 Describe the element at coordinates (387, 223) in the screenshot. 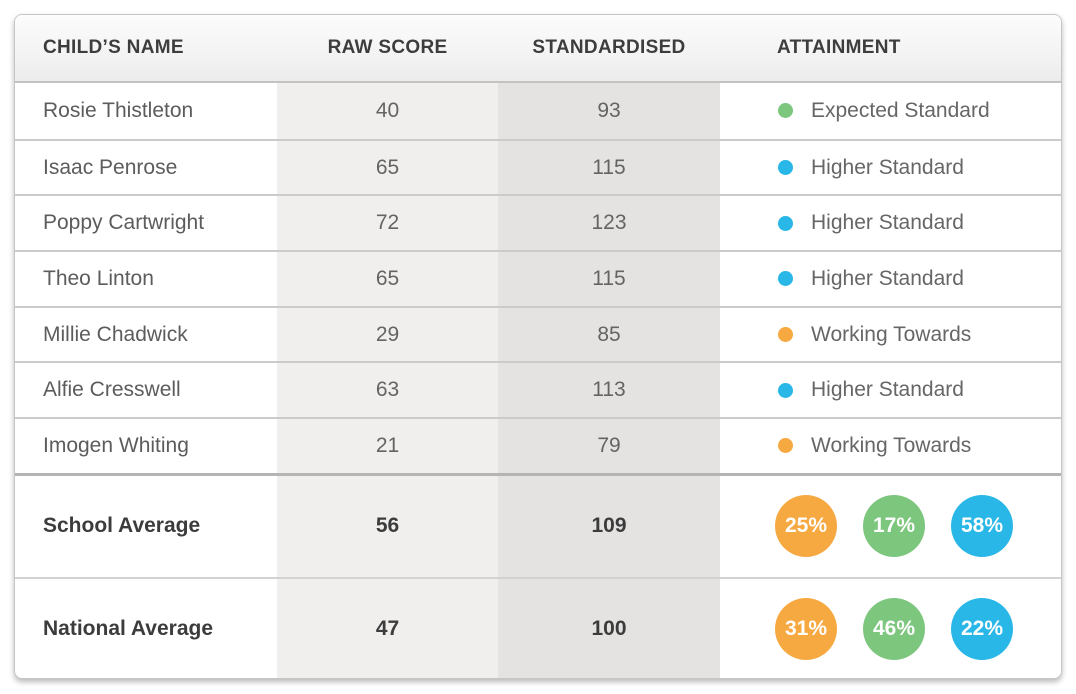

I see `raw-score-cell: 72` at that location.